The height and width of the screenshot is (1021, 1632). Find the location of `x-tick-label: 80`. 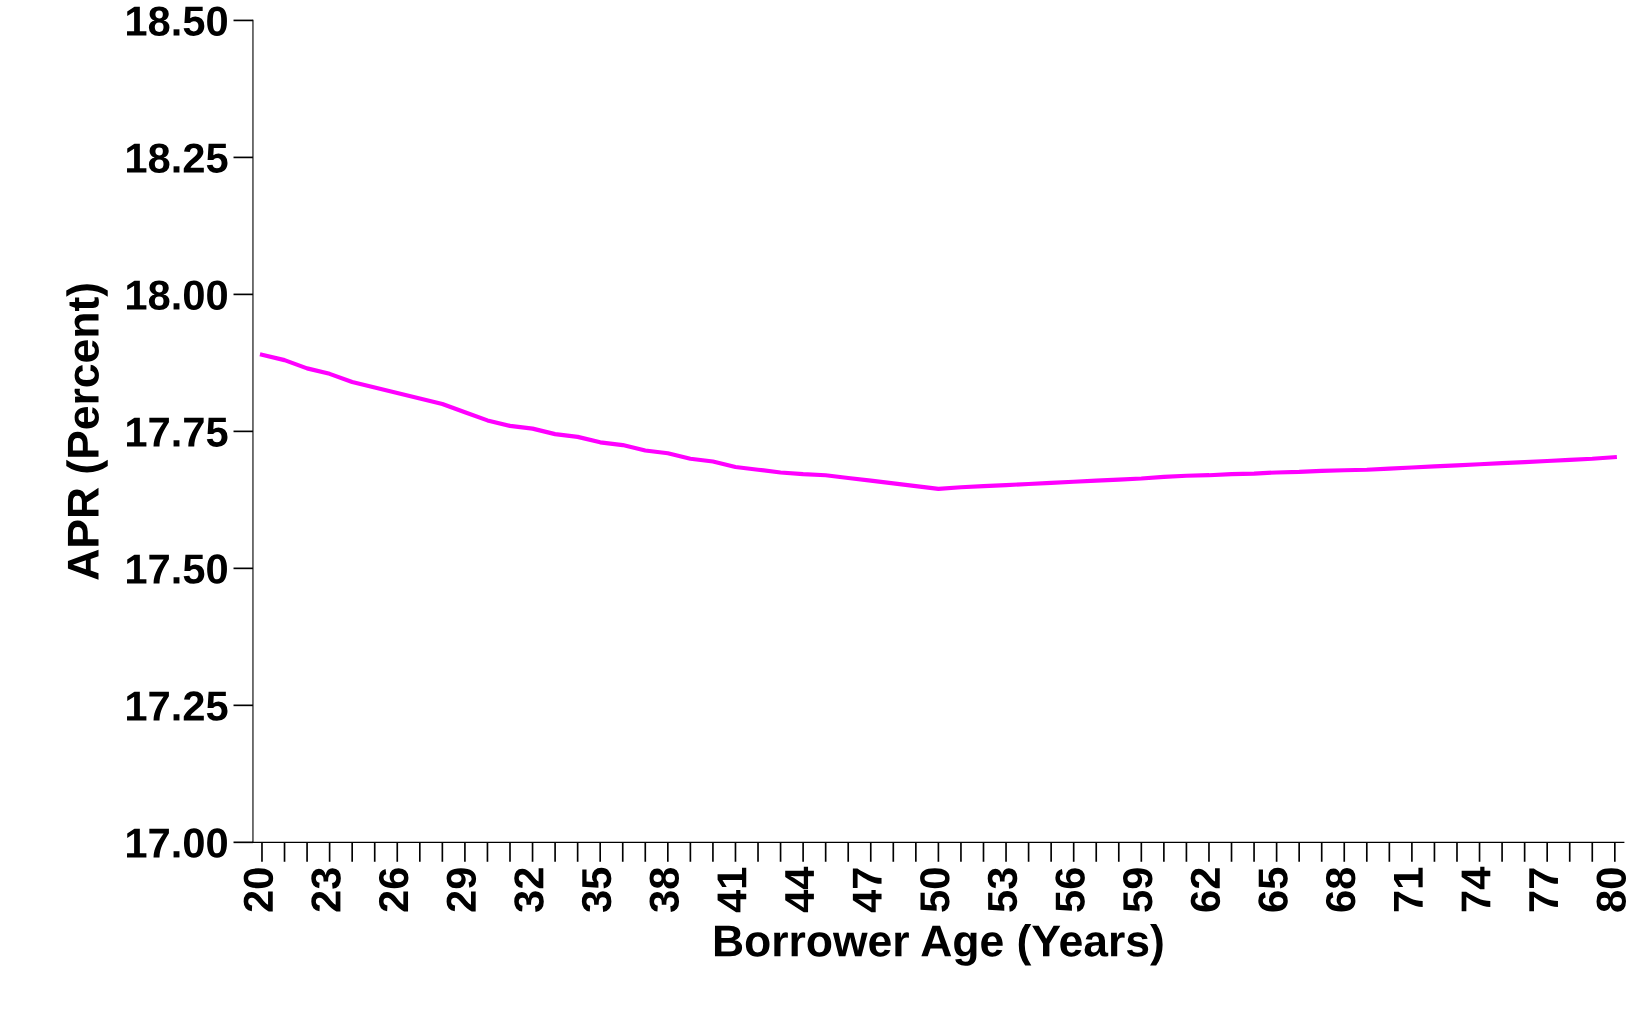

x-tick-label: 80 is located at coordinates (1611, 890).